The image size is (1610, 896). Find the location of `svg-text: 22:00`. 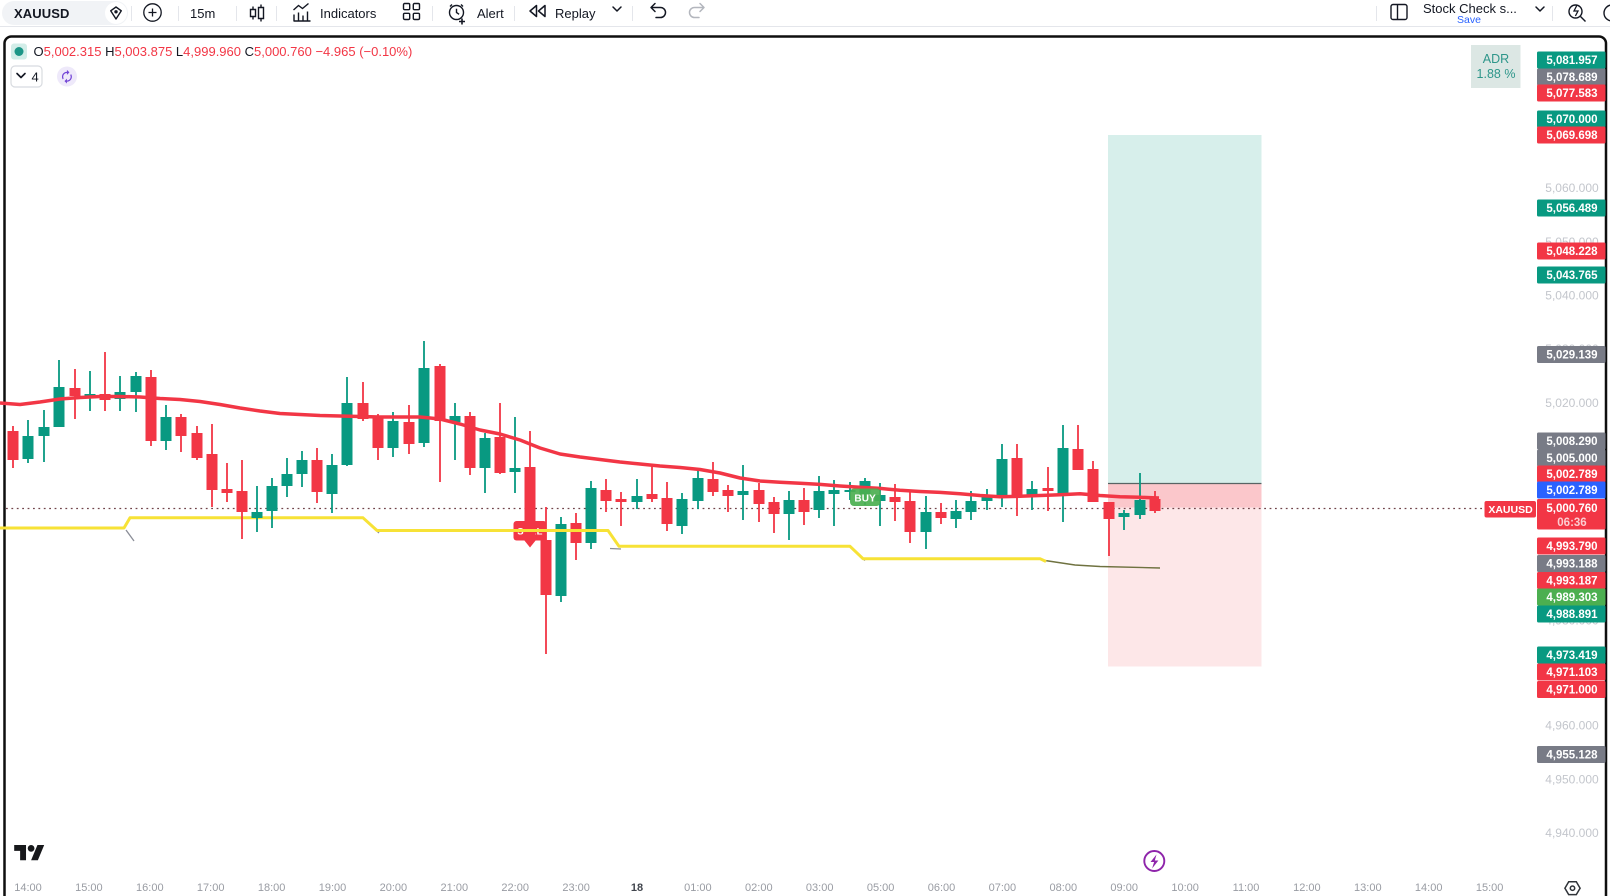

svg-text: 22:00 is located at coordinates (515, 888).